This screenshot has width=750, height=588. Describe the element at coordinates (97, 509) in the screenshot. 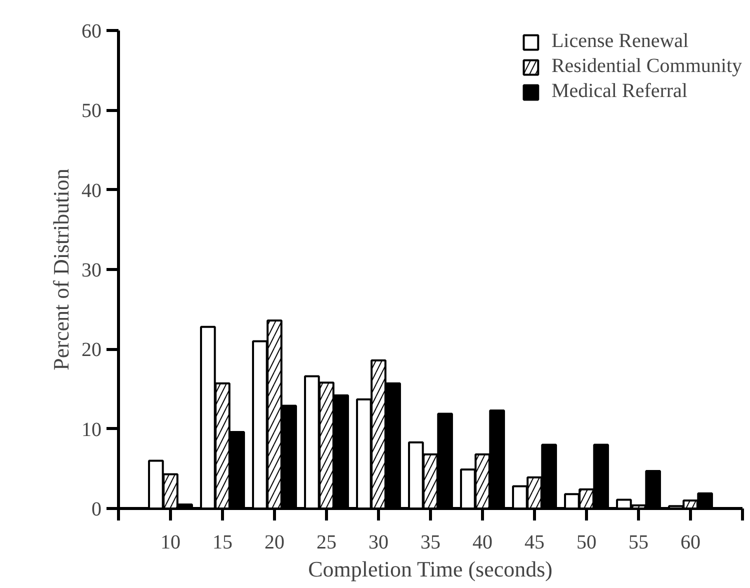

I see `y-tick-label: 0` at that location.